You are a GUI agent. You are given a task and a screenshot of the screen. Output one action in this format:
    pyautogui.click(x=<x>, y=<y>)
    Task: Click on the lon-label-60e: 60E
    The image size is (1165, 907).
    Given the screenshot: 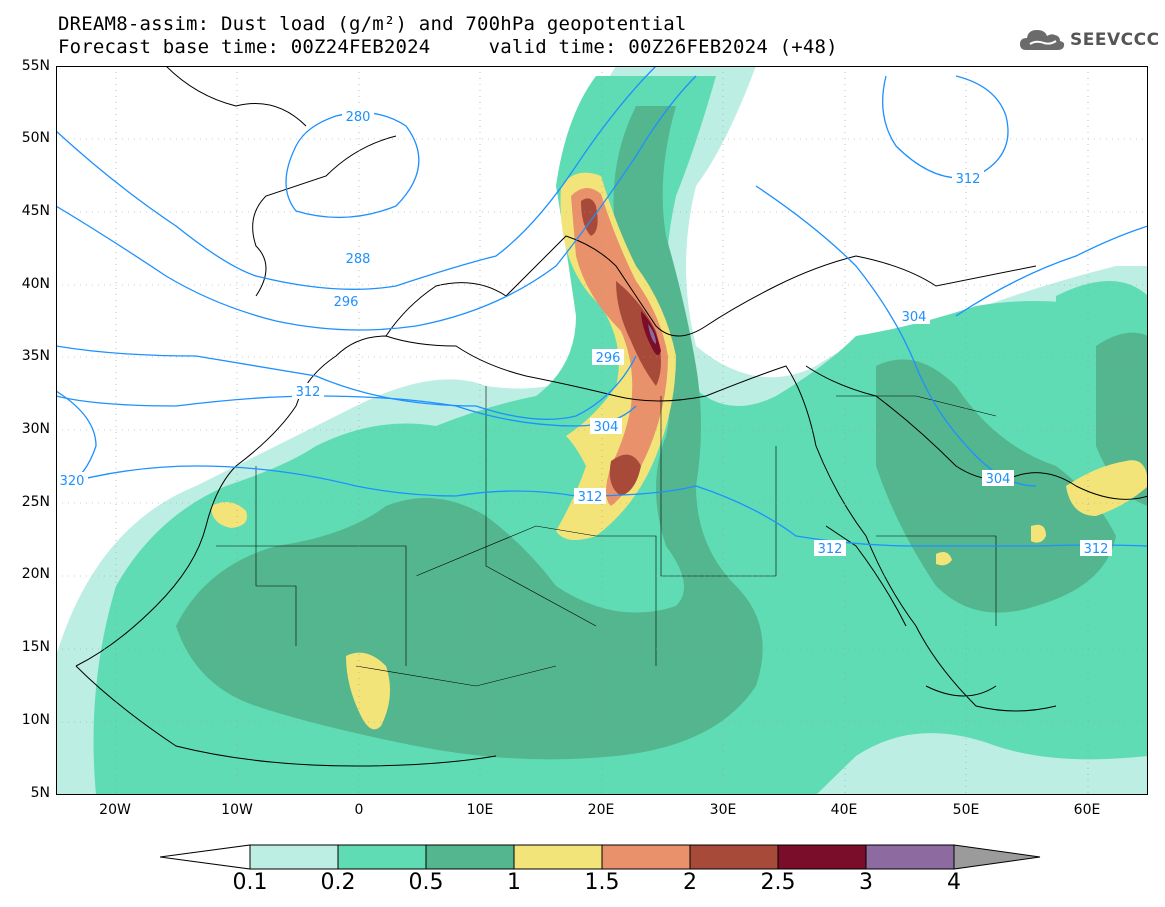 What is the action you would take?
    pyautogui.click(x=1087, y=810)
    